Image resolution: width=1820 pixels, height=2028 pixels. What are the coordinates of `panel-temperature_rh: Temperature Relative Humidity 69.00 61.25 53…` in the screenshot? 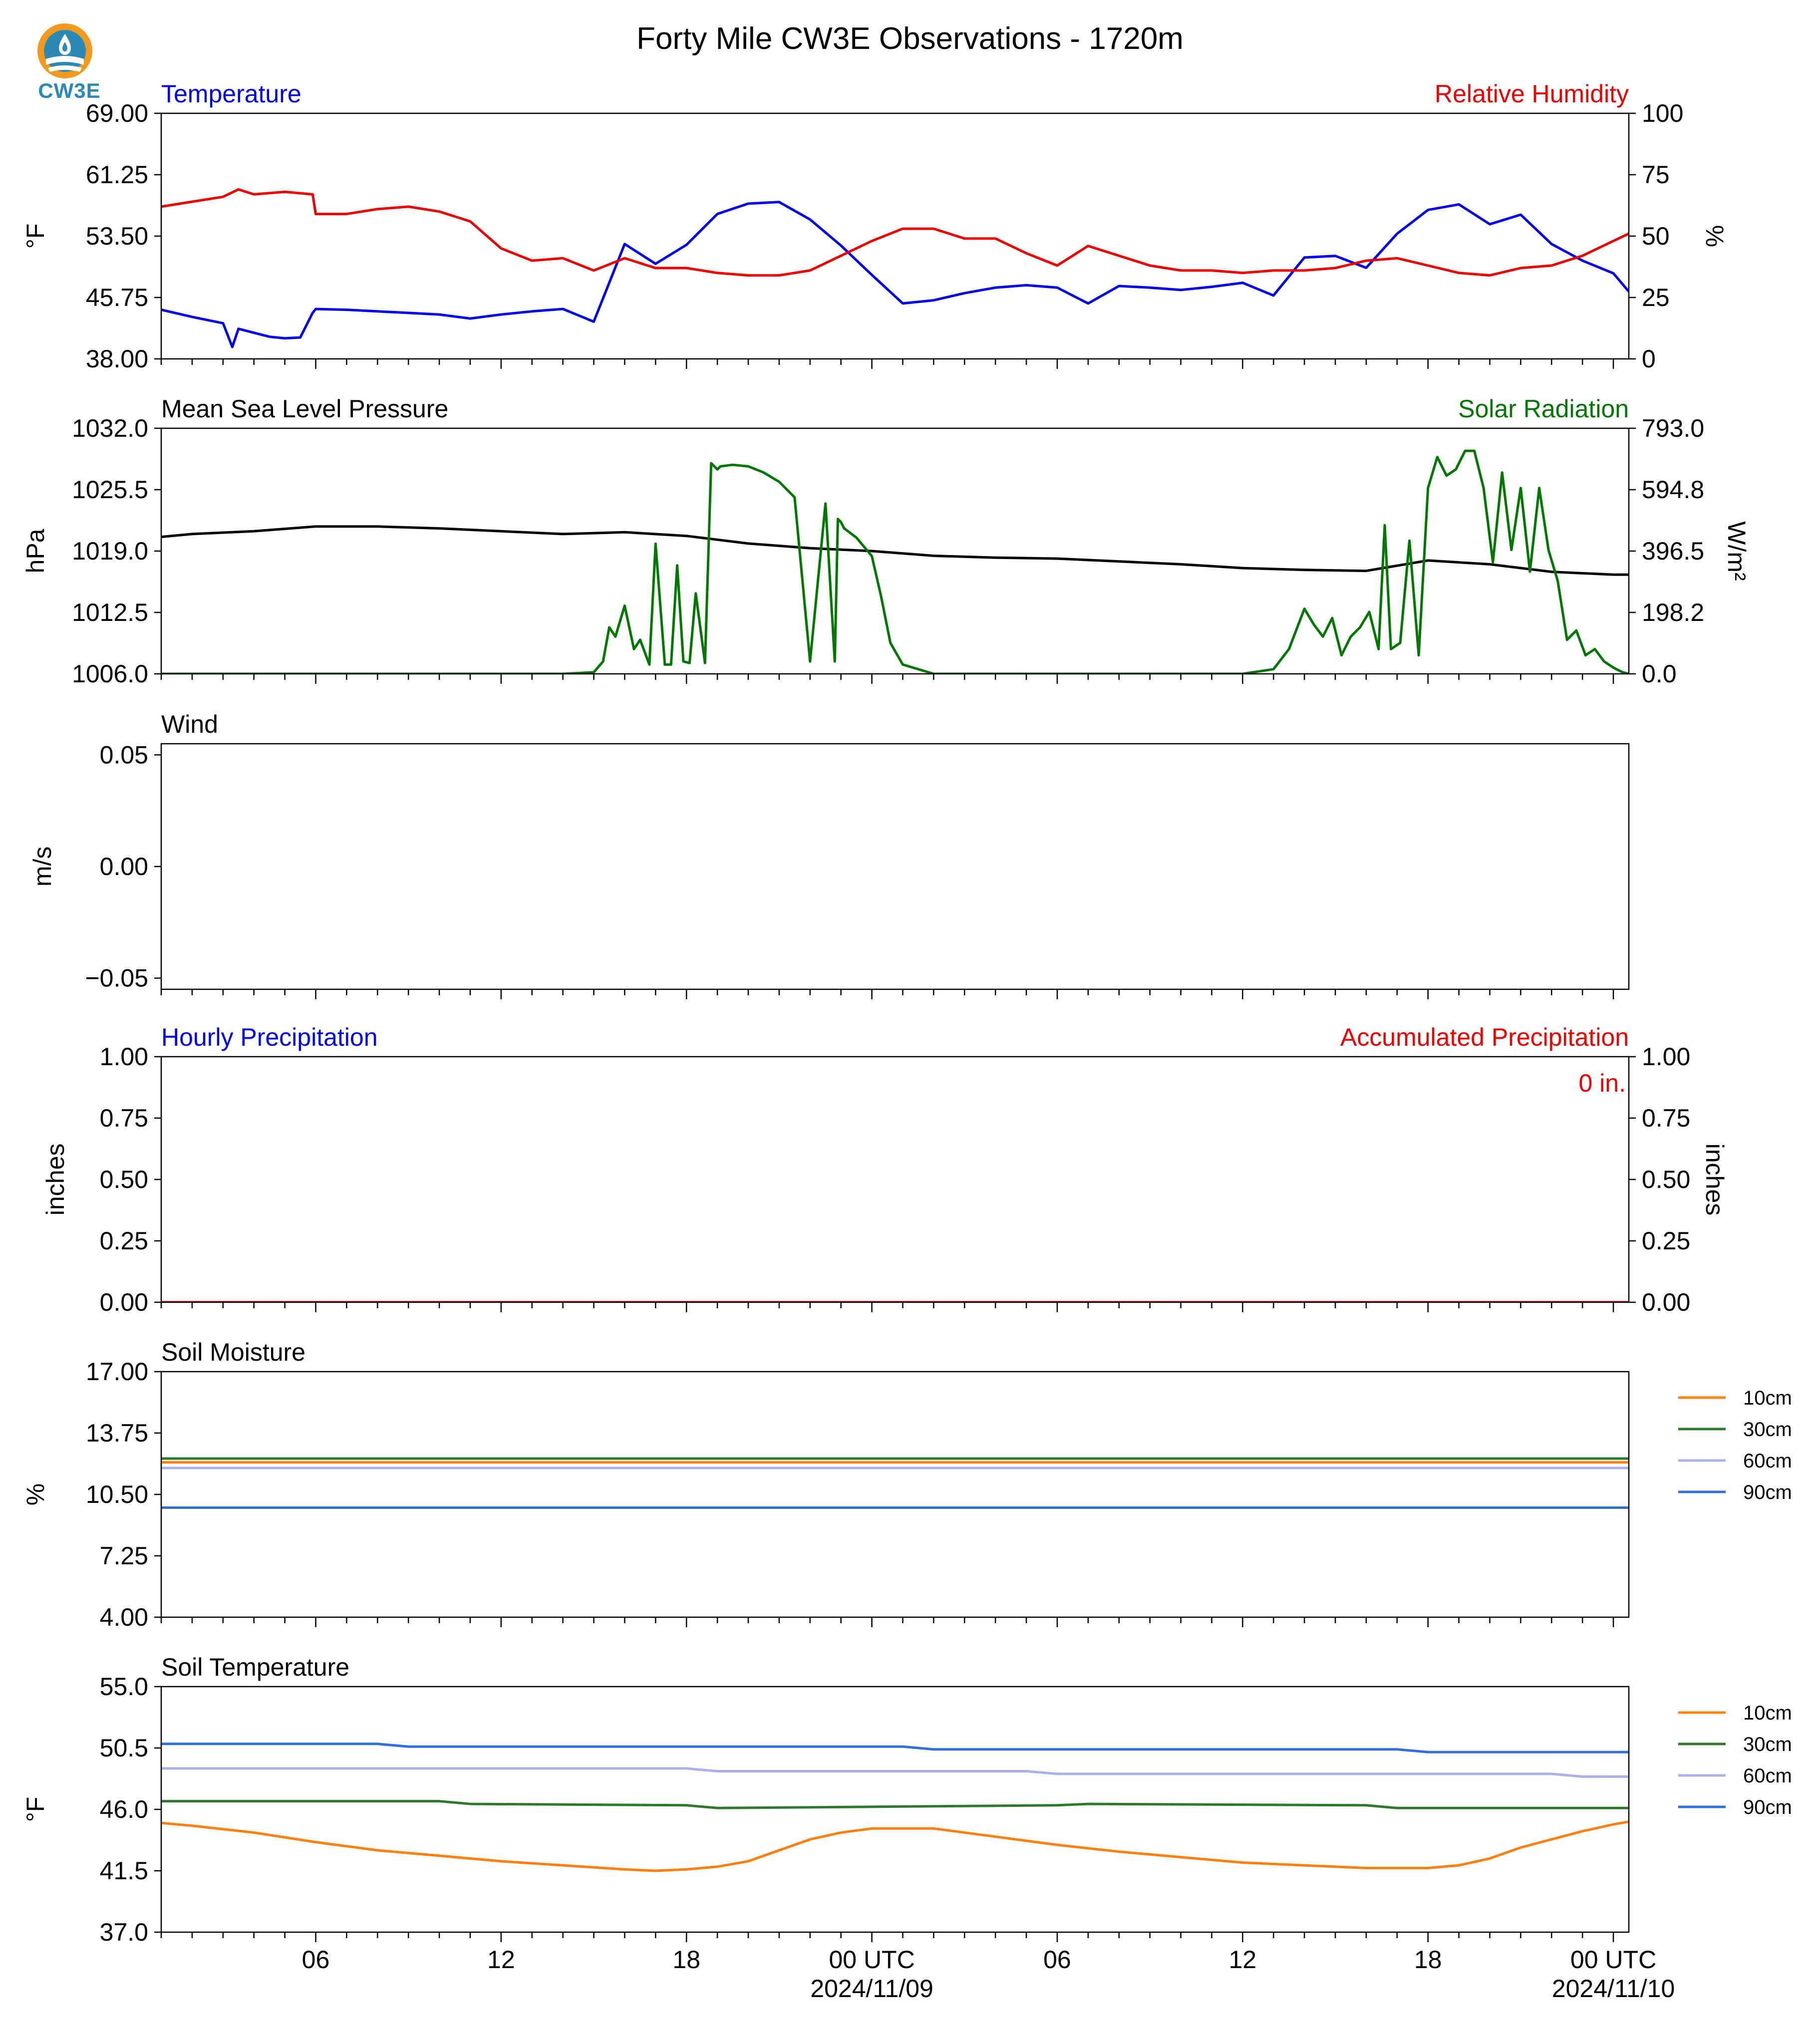 It's located at (875, 226).